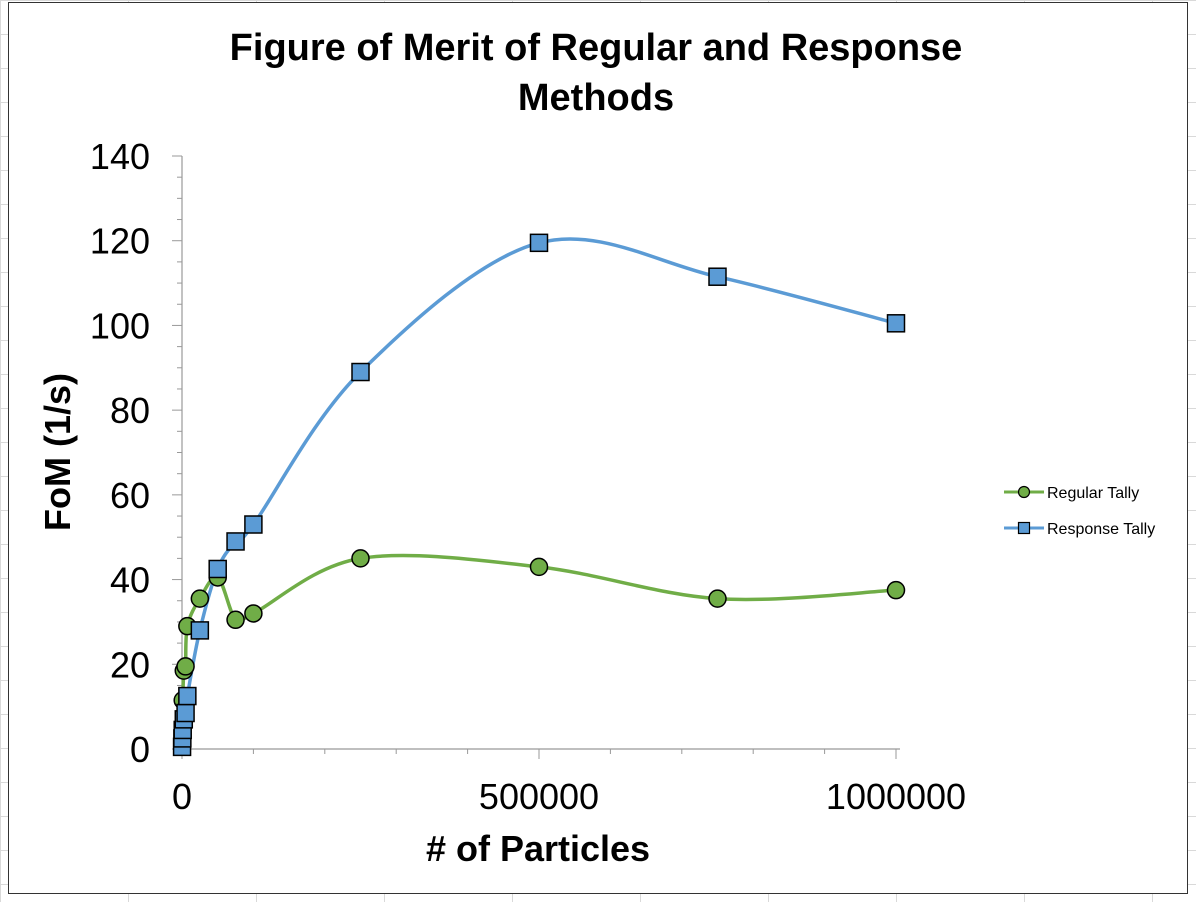 The height and width of the screenshot is (902, 1196). I want to click on y-tick-label: 80, so click(130, 410).